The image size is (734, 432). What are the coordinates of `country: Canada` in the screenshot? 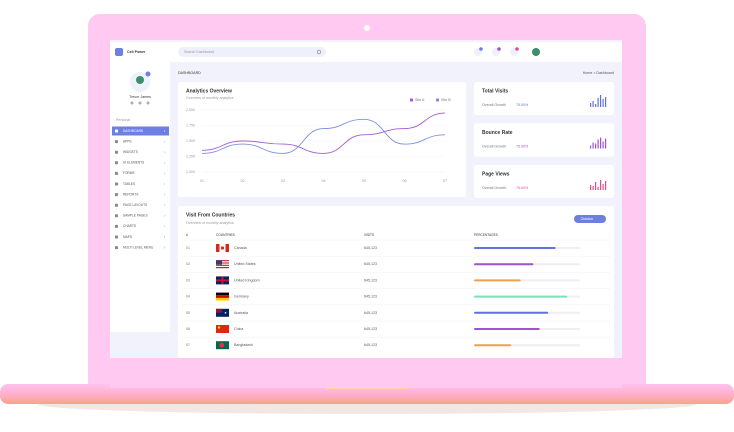 It's located at (240, 248).